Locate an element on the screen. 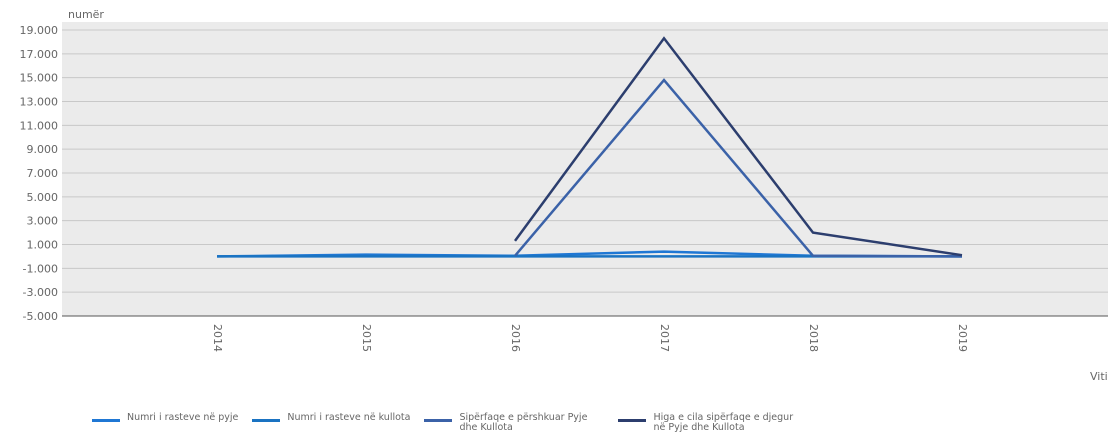 Image resolution: width=1108 pixels, height=448 pixels. legend-label: Numri i rasteve në kullota is located at coordinates (349, 417).